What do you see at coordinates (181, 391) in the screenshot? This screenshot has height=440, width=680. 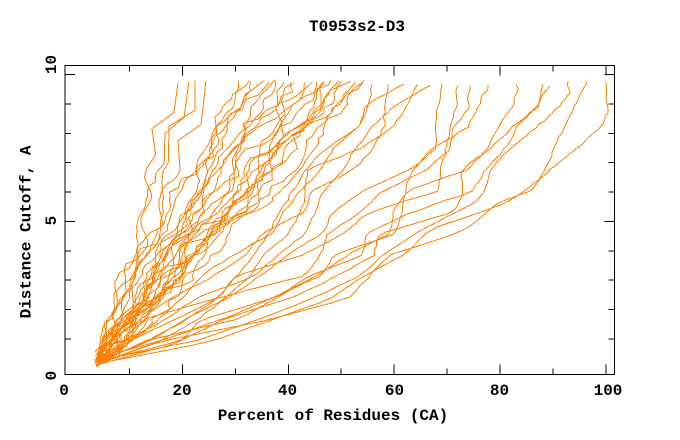 I see `svg-text: 20` at bounding box center [181, 391].